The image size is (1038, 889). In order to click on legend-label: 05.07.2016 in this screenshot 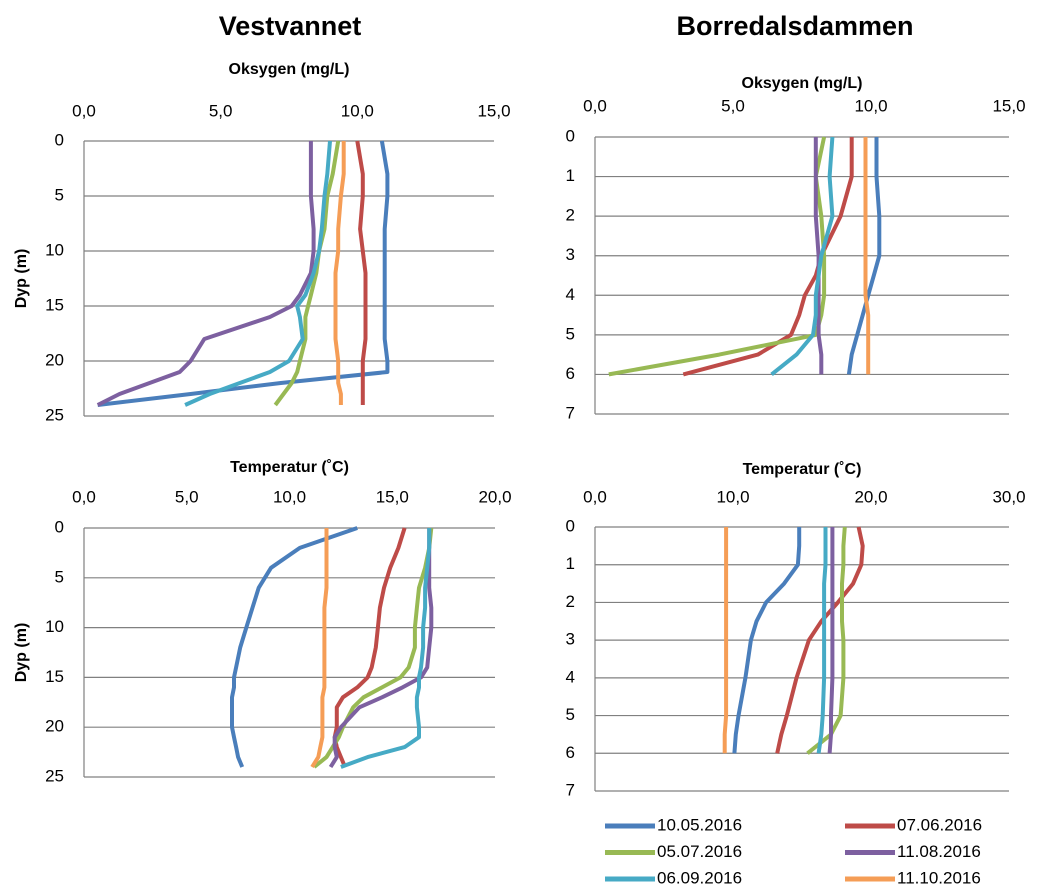, I will do `click(699, 851)`.